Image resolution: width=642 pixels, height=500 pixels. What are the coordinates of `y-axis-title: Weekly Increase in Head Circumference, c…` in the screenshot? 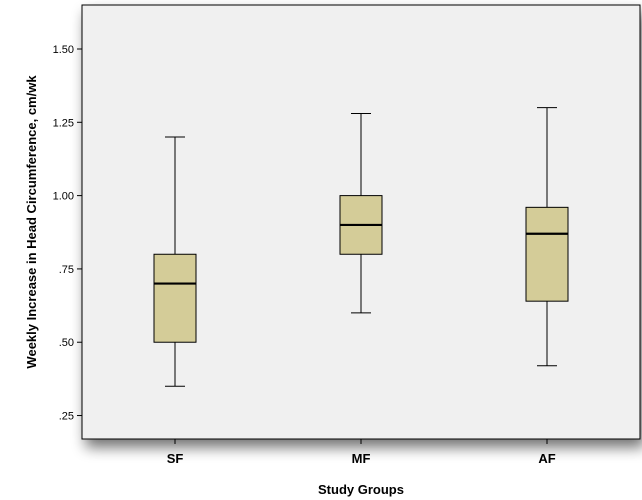 It's located at (31, 222).